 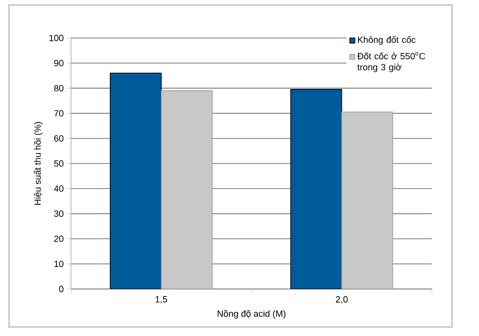 I want to click on x-axis-title: Nồng độ acid (M), so click(x=252, y=314).